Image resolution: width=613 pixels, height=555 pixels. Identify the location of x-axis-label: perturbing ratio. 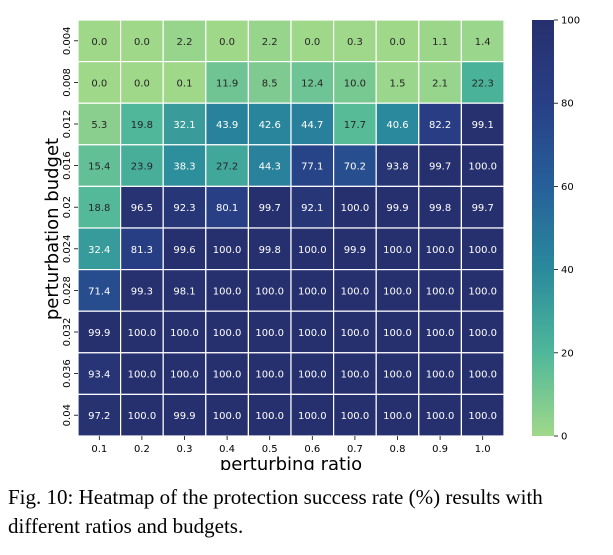
(291, 462).